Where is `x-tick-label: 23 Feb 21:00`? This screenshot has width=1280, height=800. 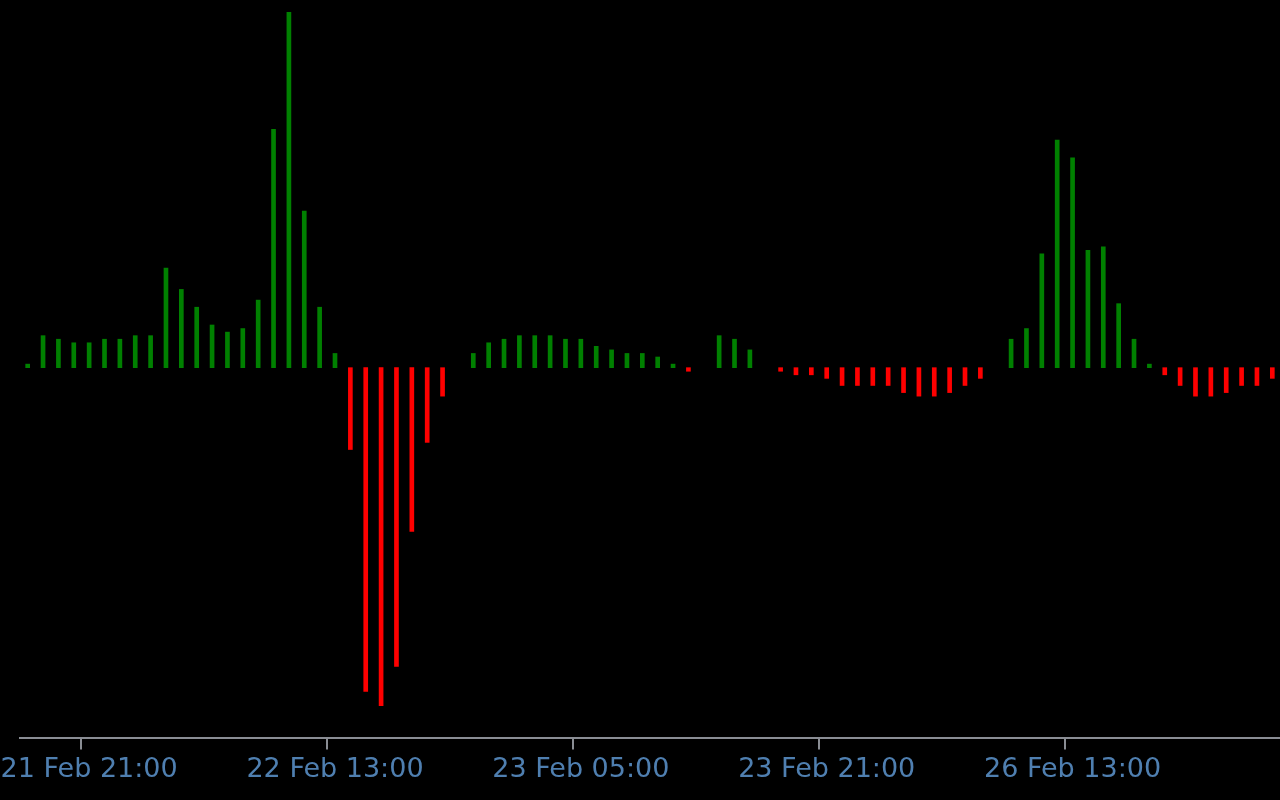 x-tick-label: 23 Feb 21:00 is located at coordinates (827, 767).